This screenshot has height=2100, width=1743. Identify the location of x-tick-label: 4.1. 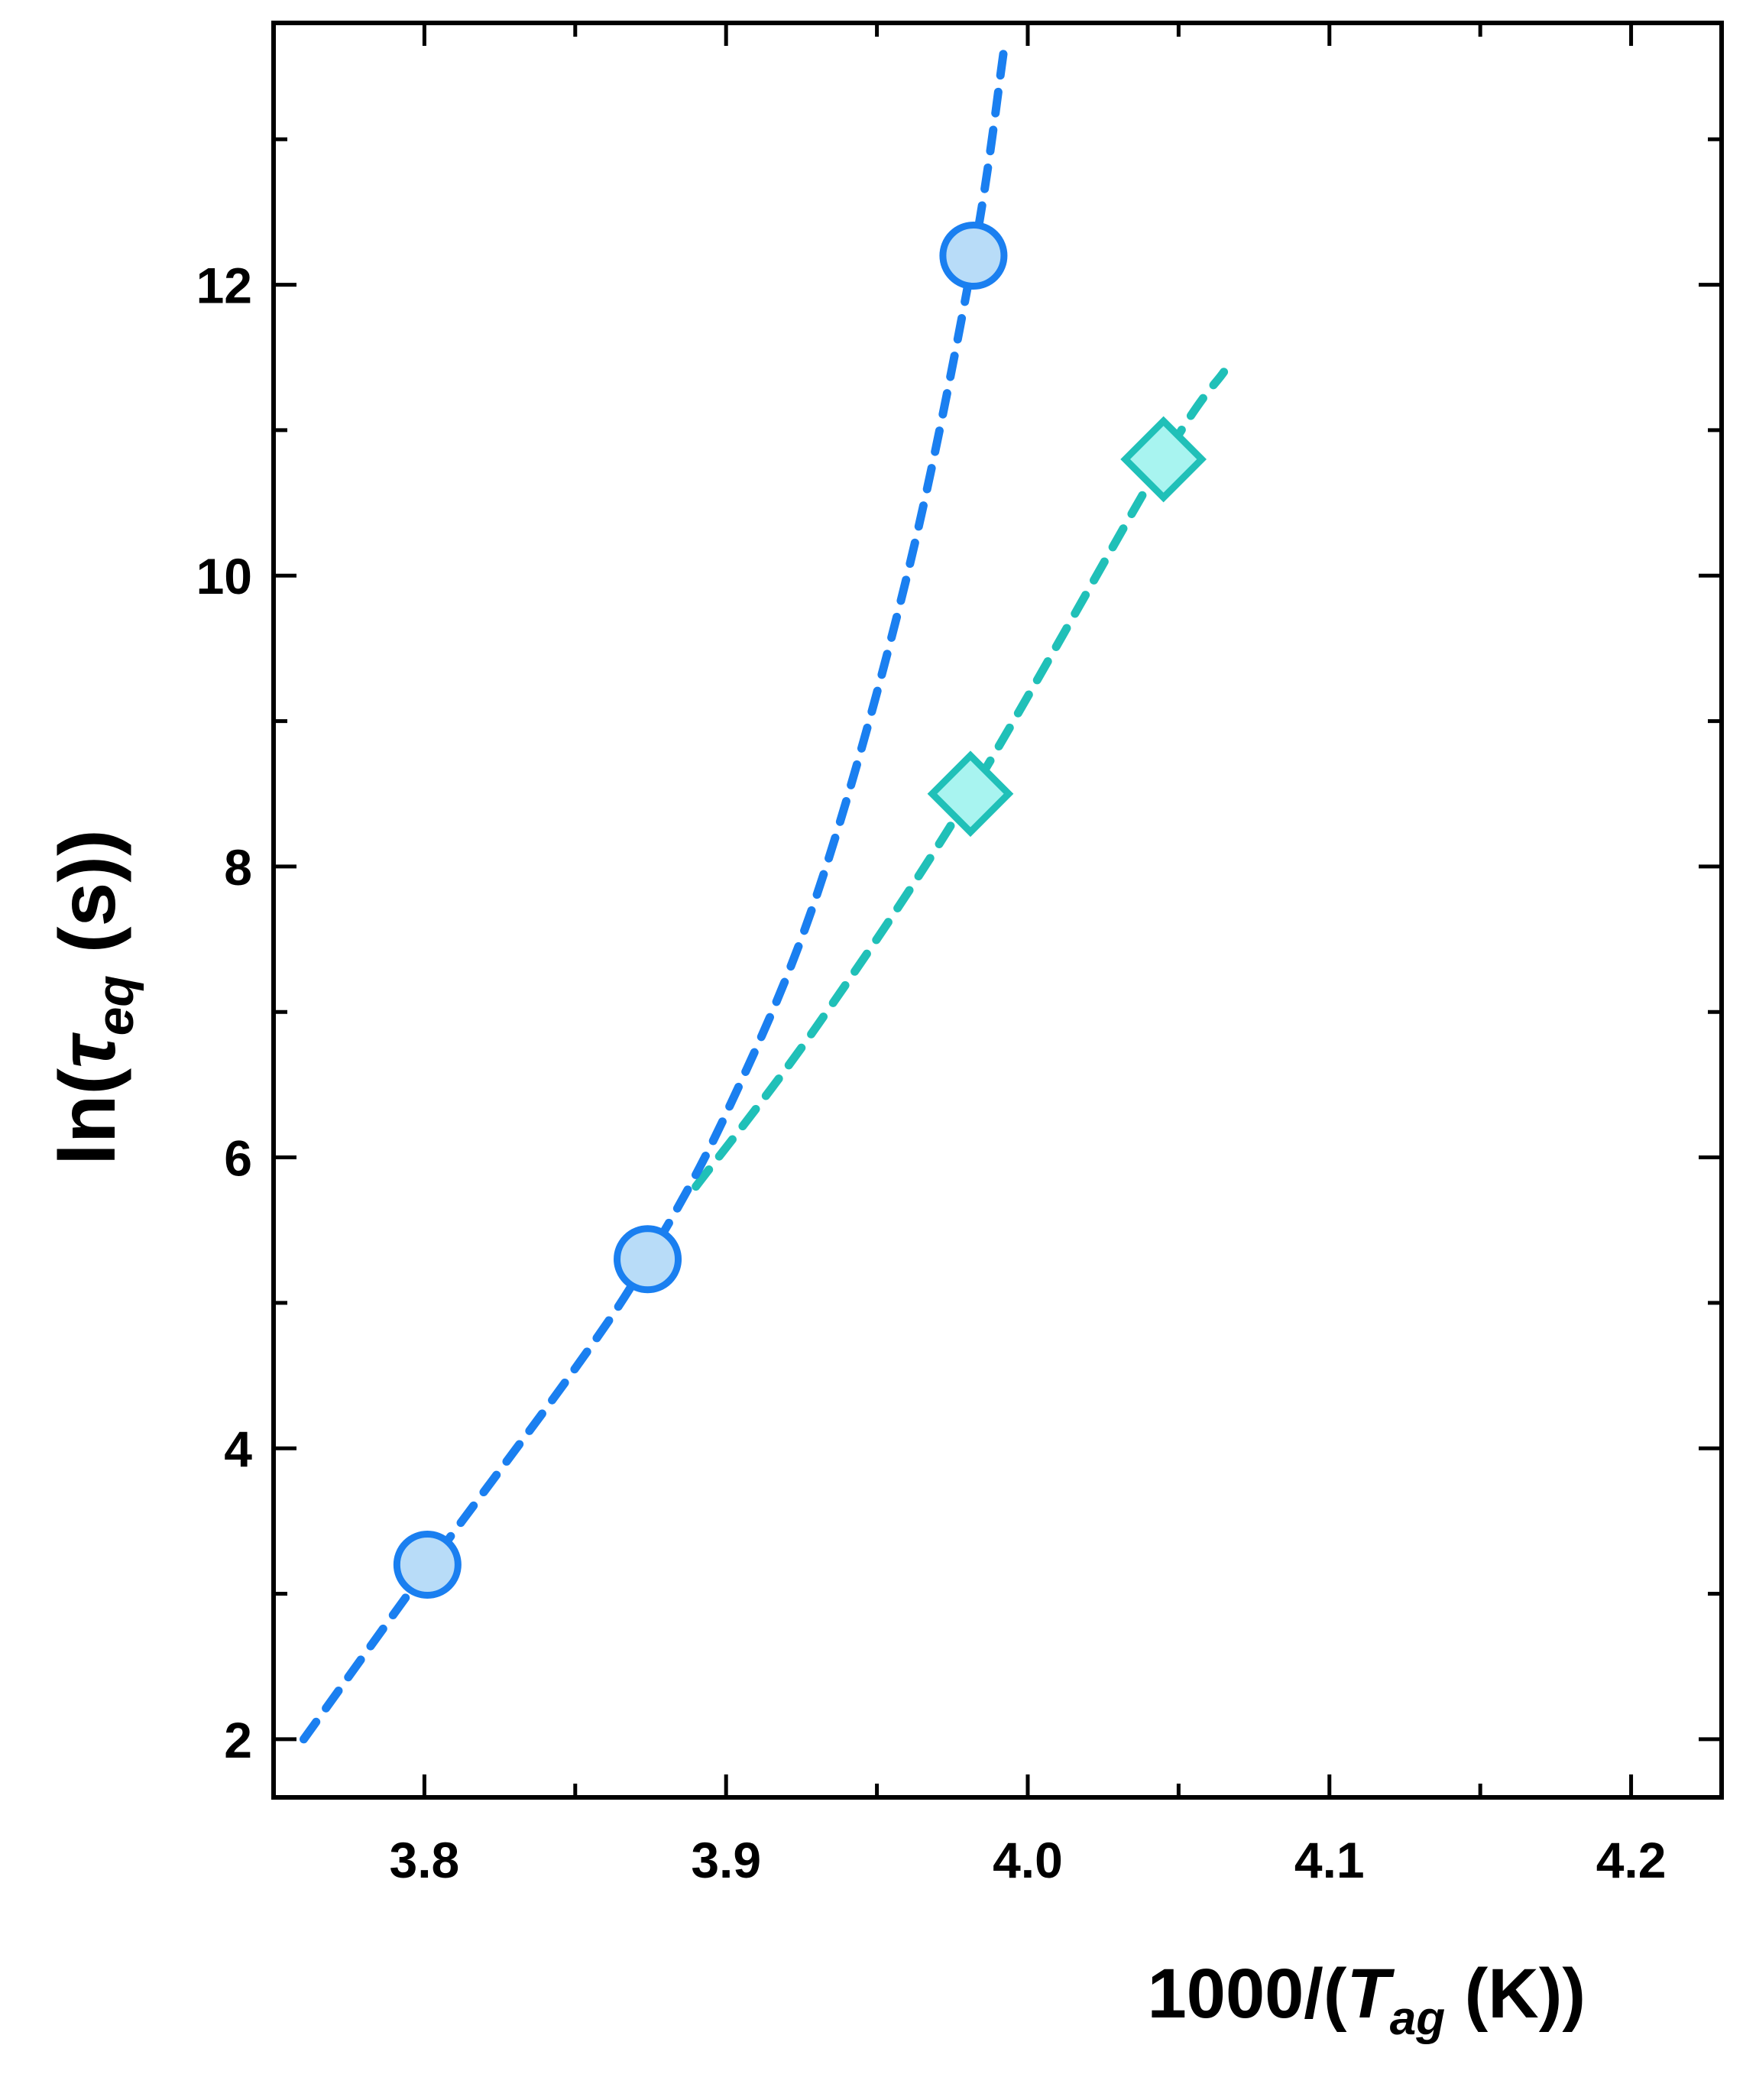
(1330, 1860).